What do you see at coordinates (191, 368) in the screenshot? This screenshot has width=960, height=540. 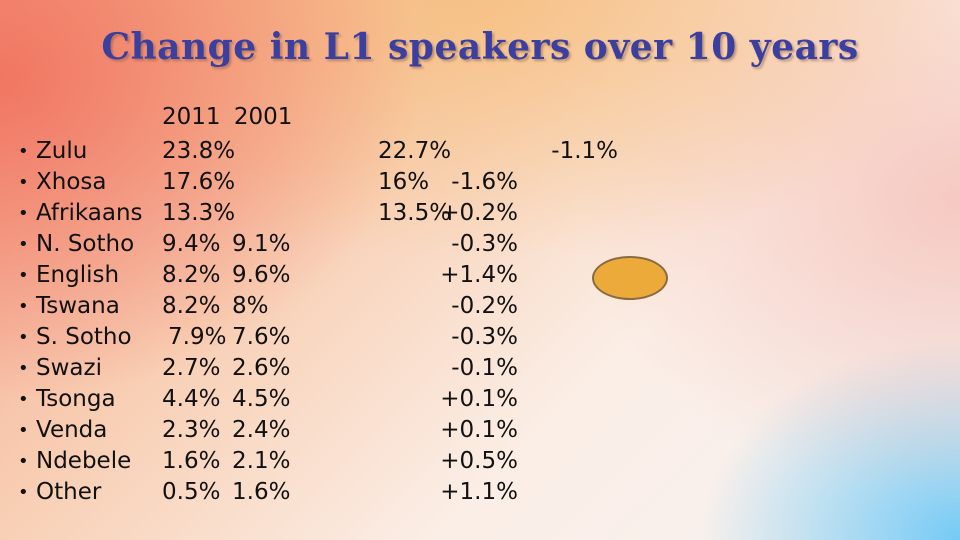 I see `value-2011: 2.7%` at bounding box center [191, 368].